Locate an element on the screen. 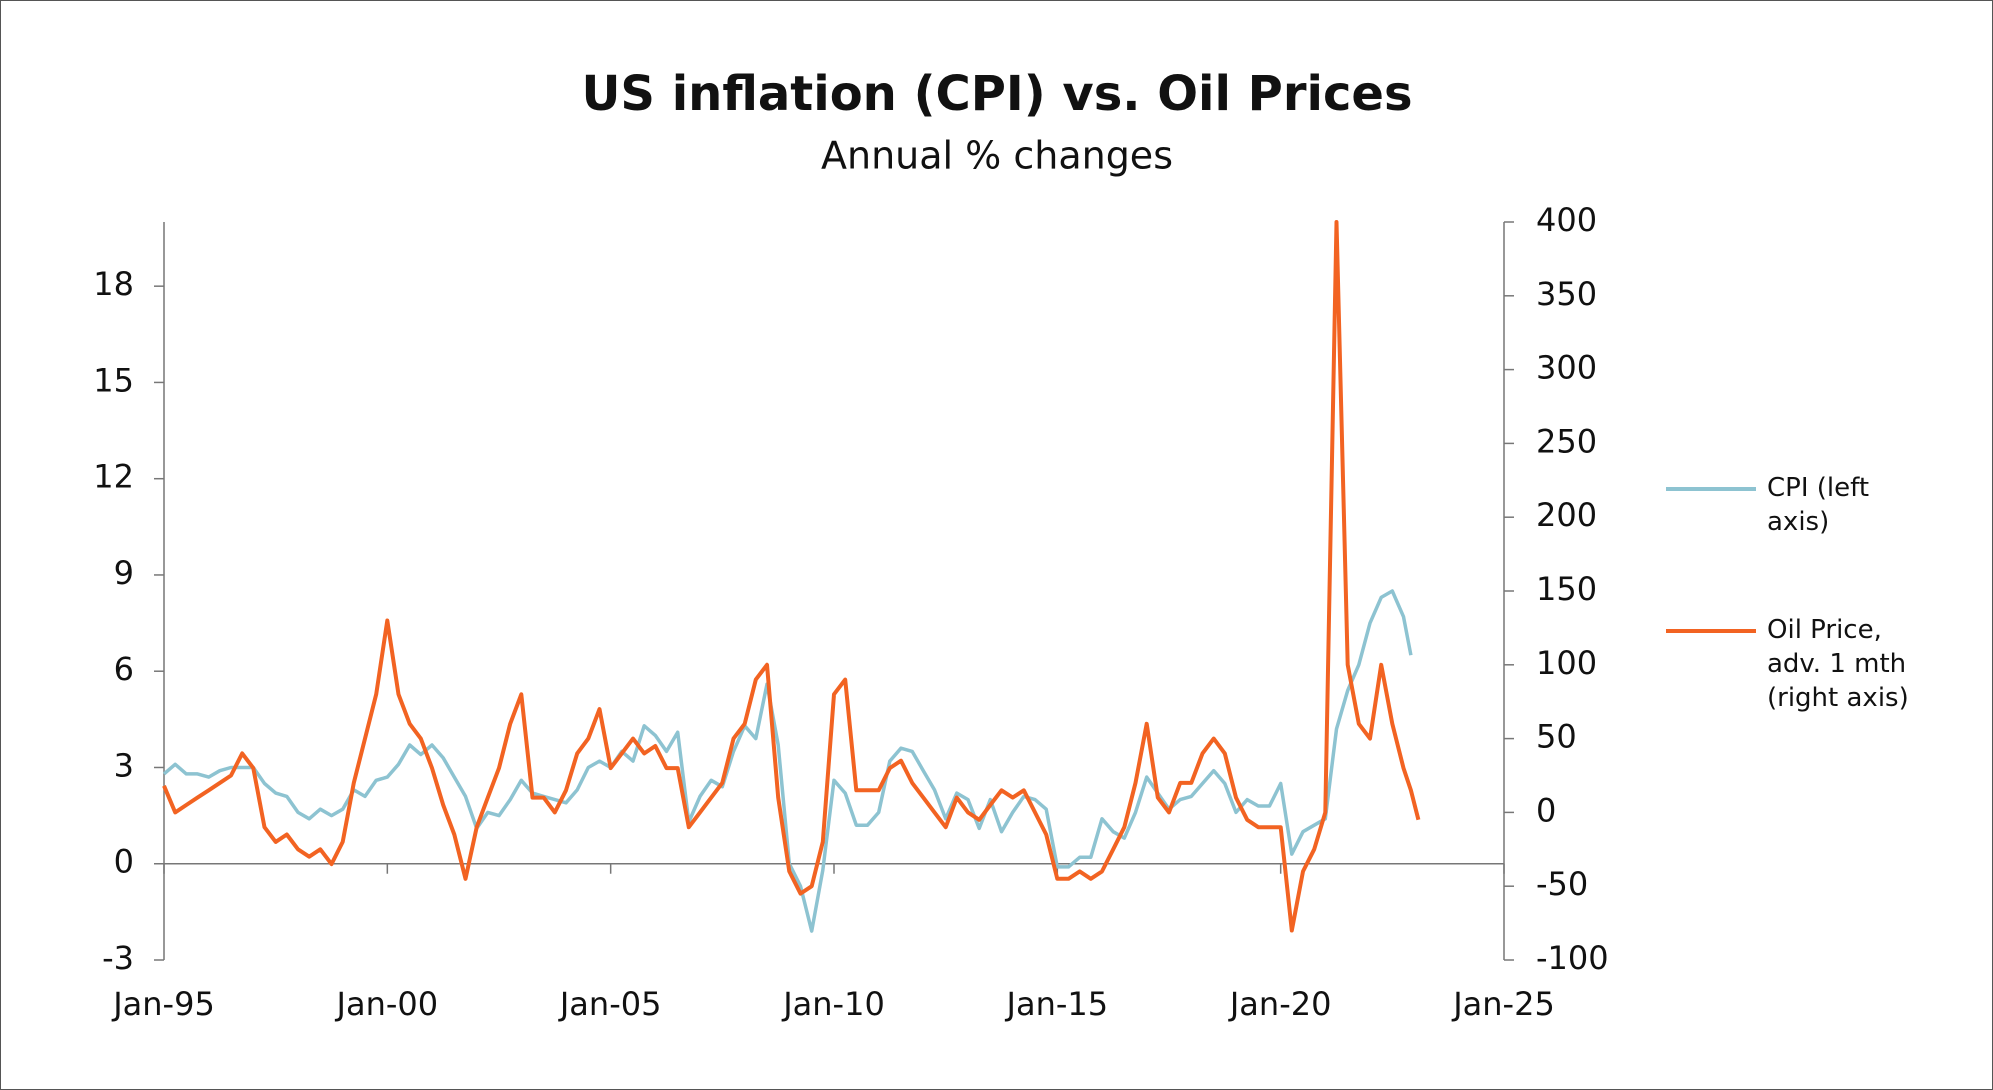 The image size is (1993, 1090). x-tick-label: Jan-00 is located at coordinates (387, 1004).